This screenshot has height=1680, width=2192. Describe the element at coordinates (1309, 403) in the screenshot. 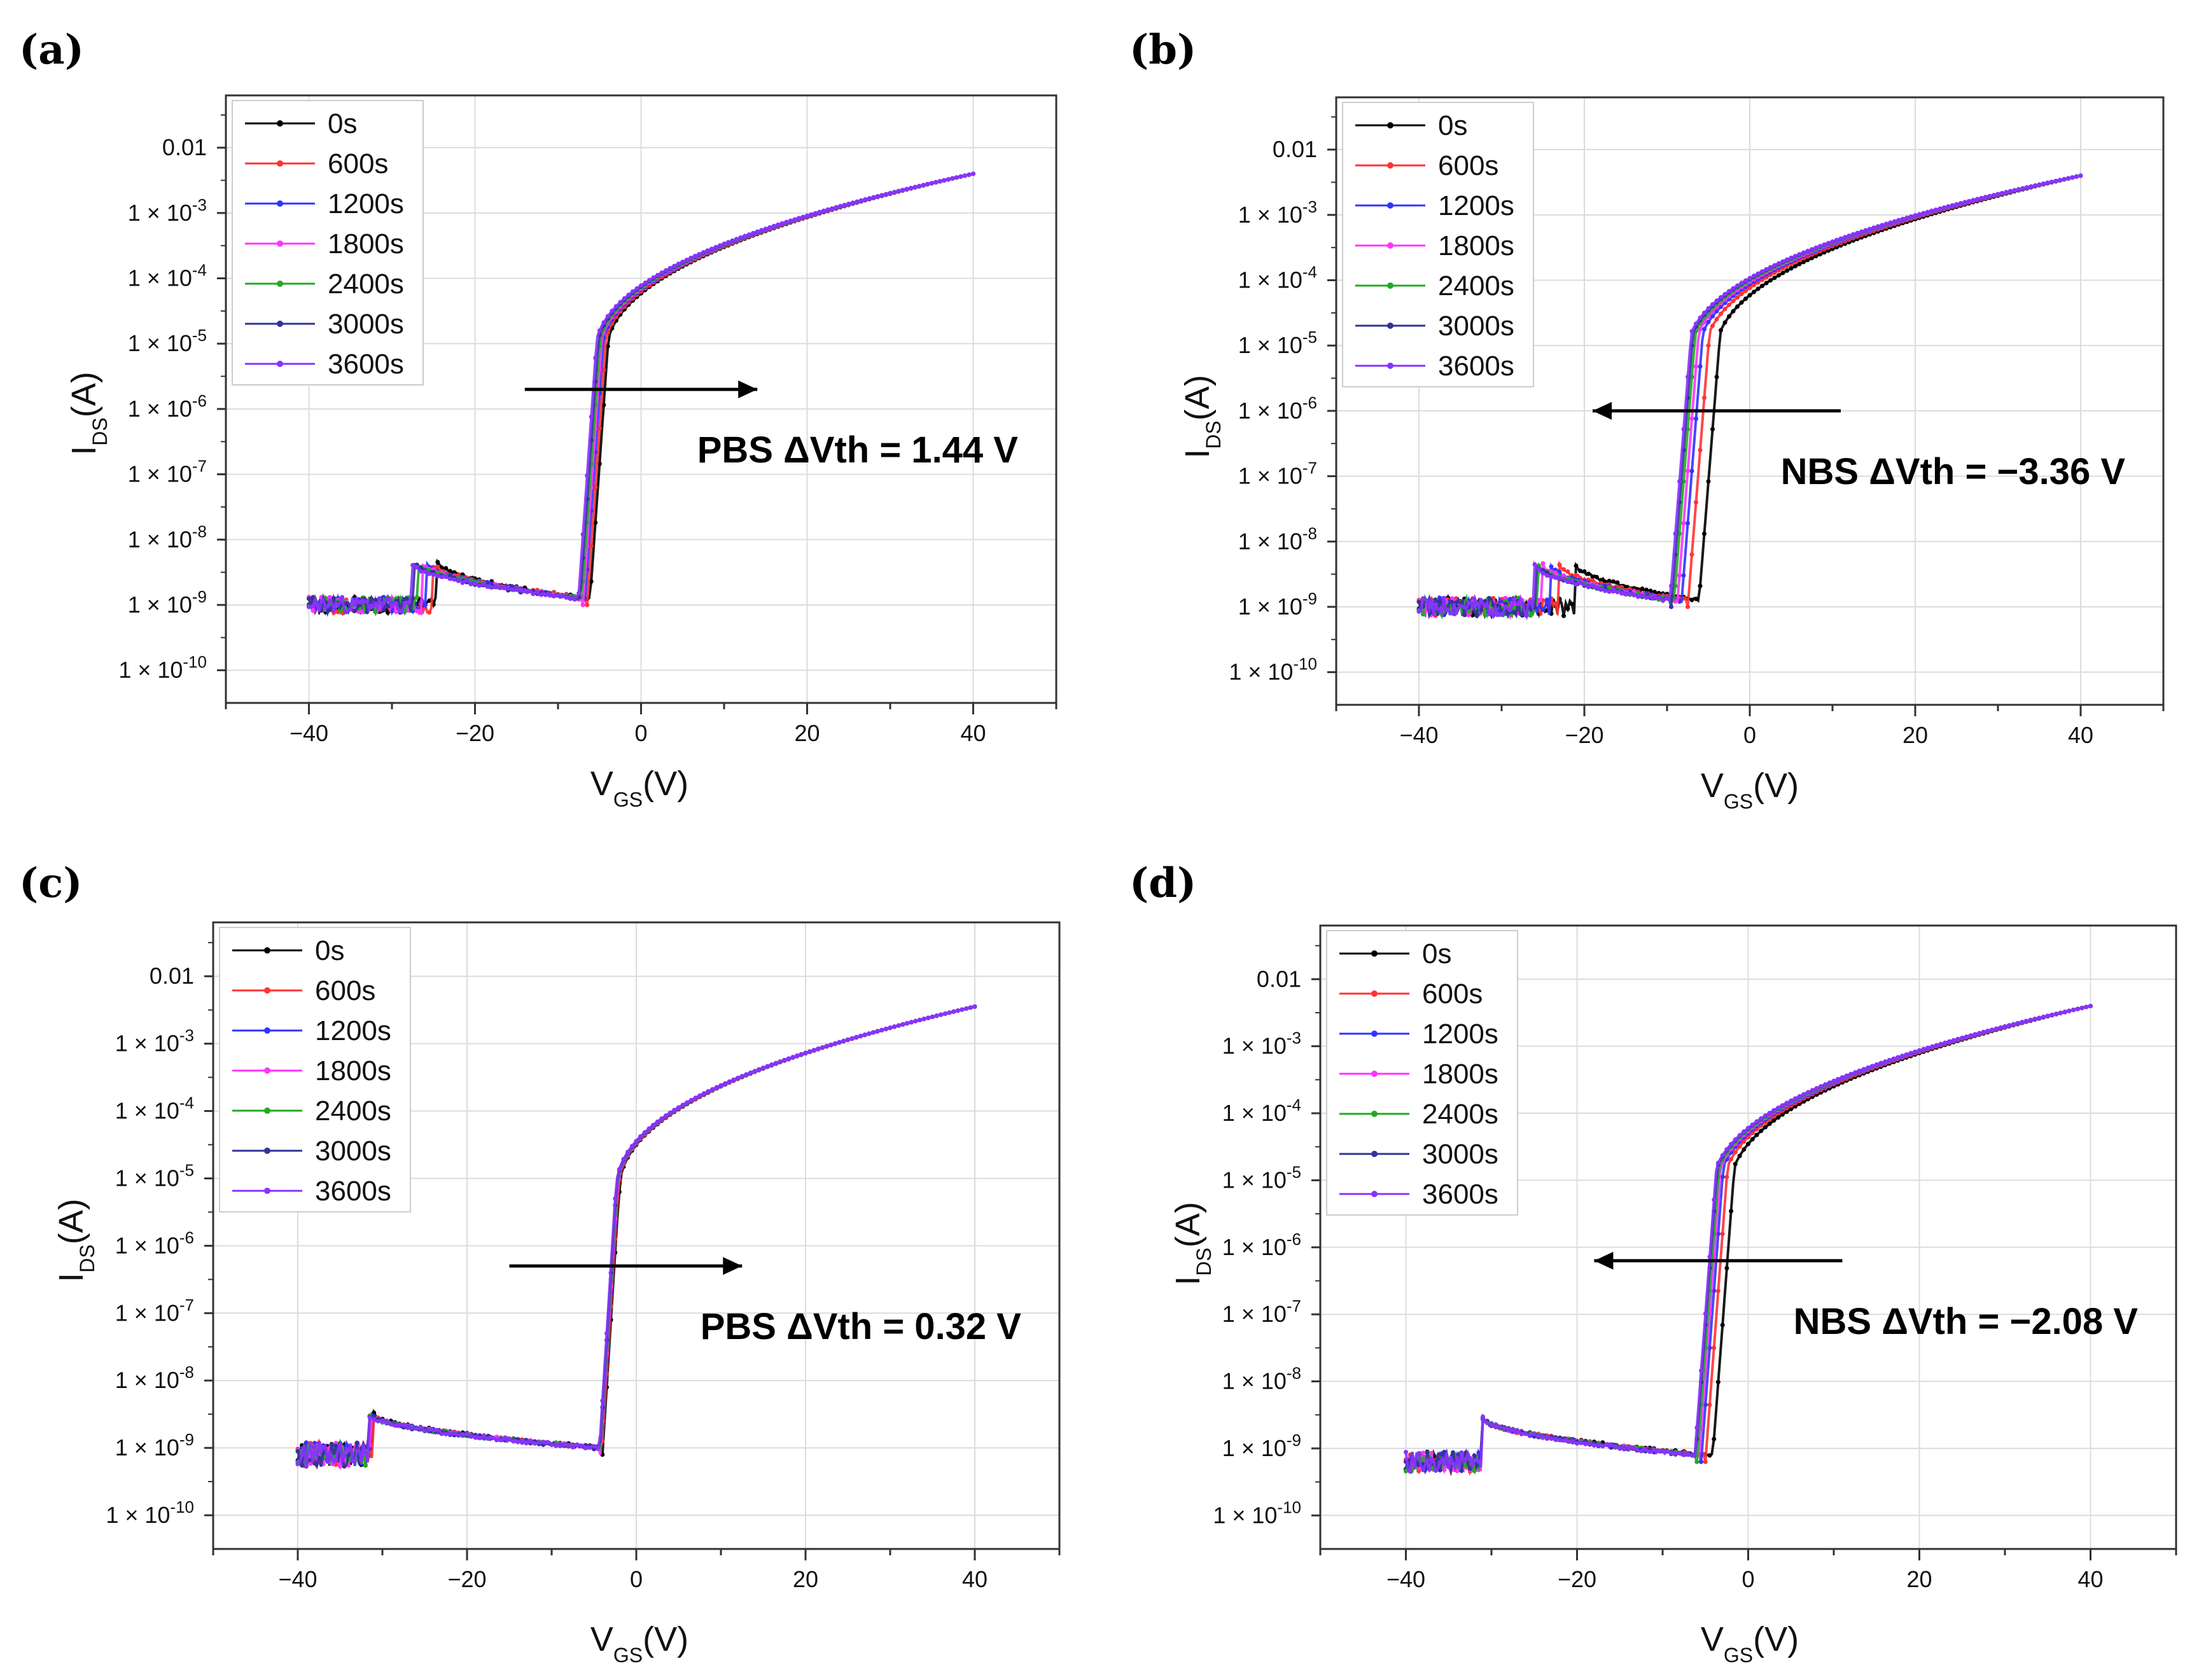

I see `y-tick-label-exponent: -6` at that location.